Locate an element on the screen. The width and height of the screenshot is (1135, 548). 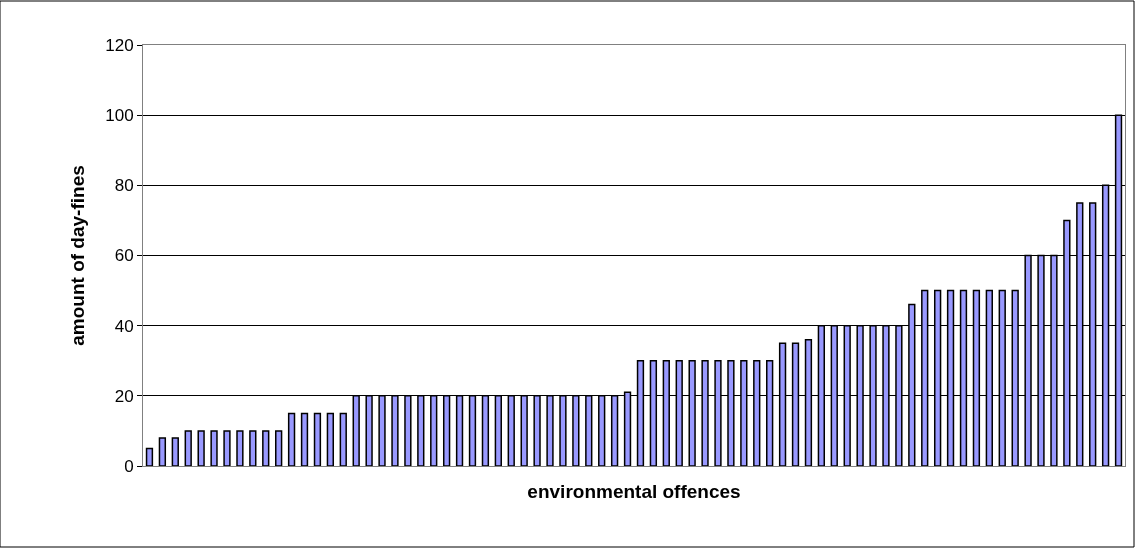
y-tick-label: 80 is located at coordinates (124, 186).